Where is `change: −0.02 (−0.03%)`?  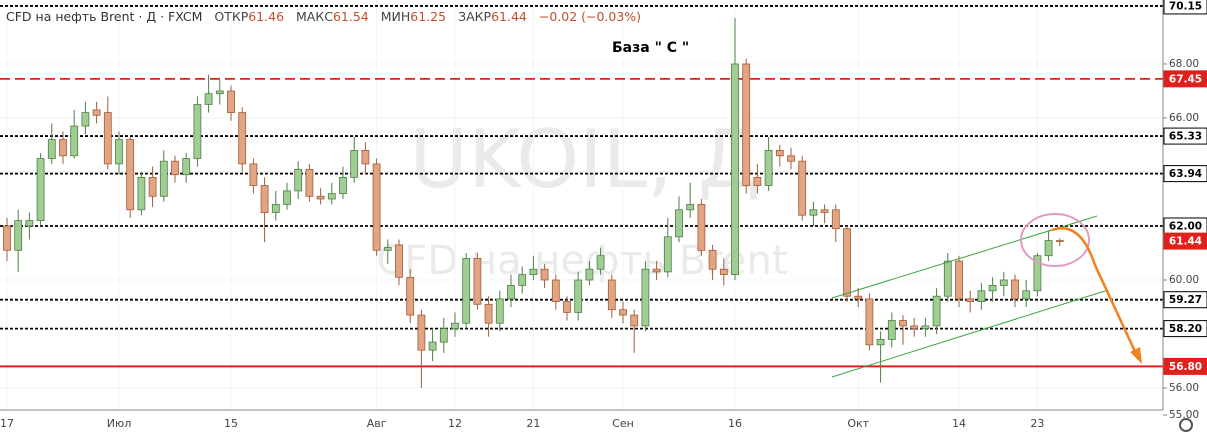 change: −0.02 (−0.03%) is located at coordinates (590, 16).